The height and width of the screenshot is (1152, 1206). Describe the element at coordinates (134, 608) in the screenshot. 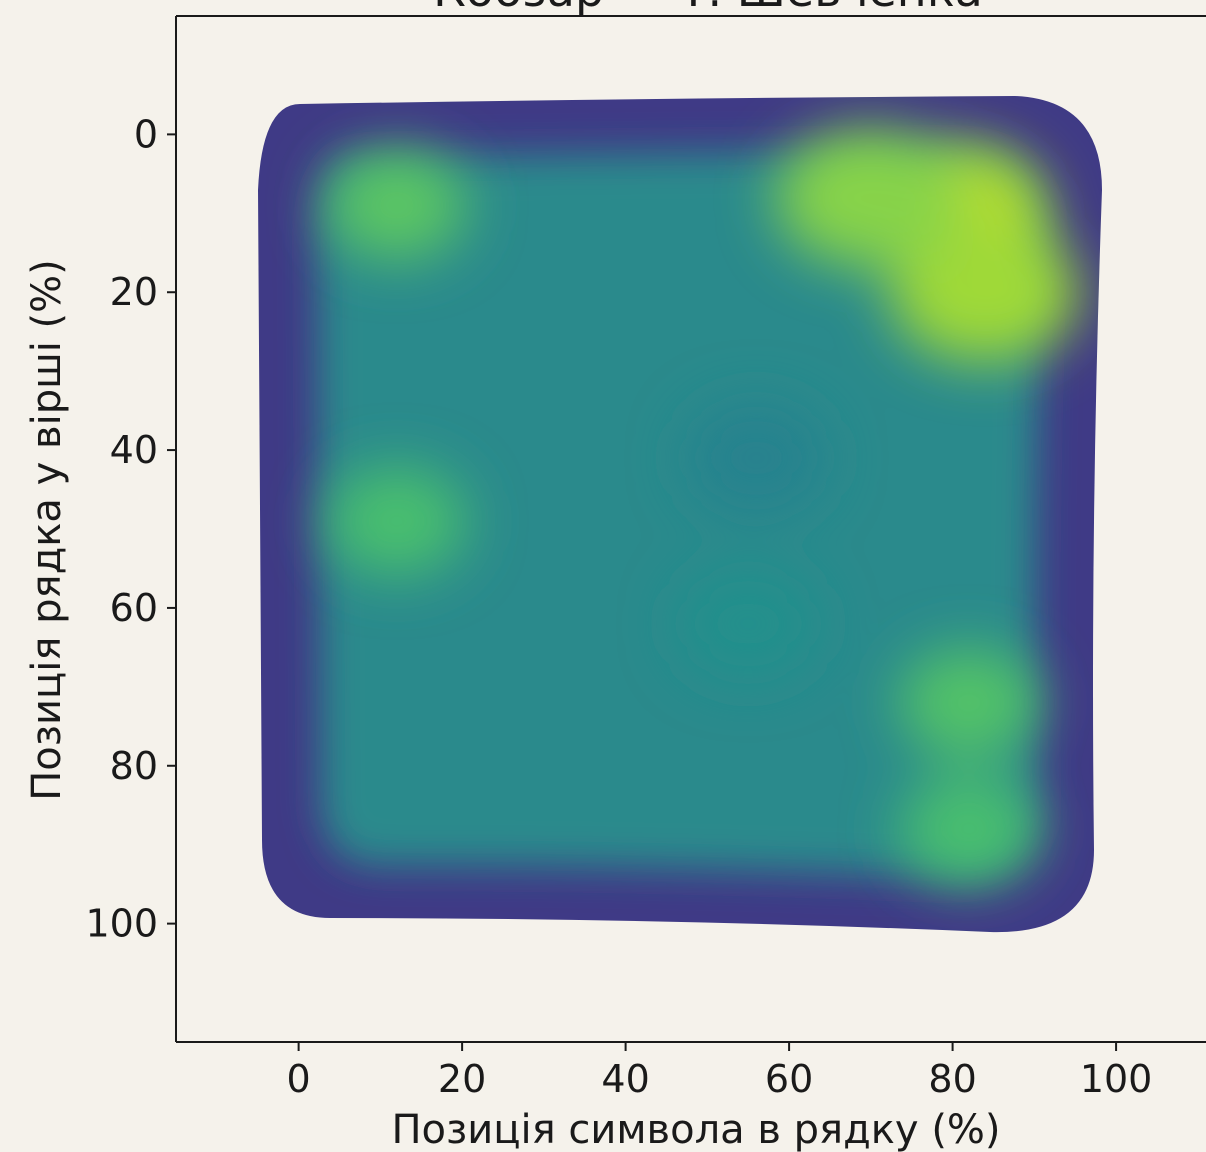

I see `y-tick-label: 60` at that location.